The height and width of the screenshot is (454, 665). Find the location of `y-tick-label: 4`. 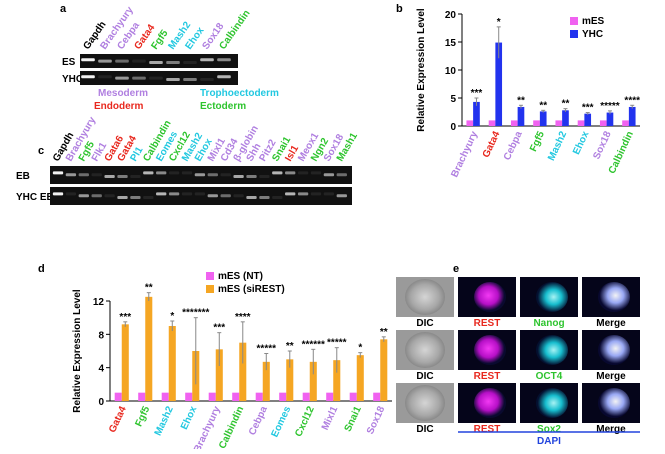

y-tick-label: 4 is located at coordinates (101, 369).